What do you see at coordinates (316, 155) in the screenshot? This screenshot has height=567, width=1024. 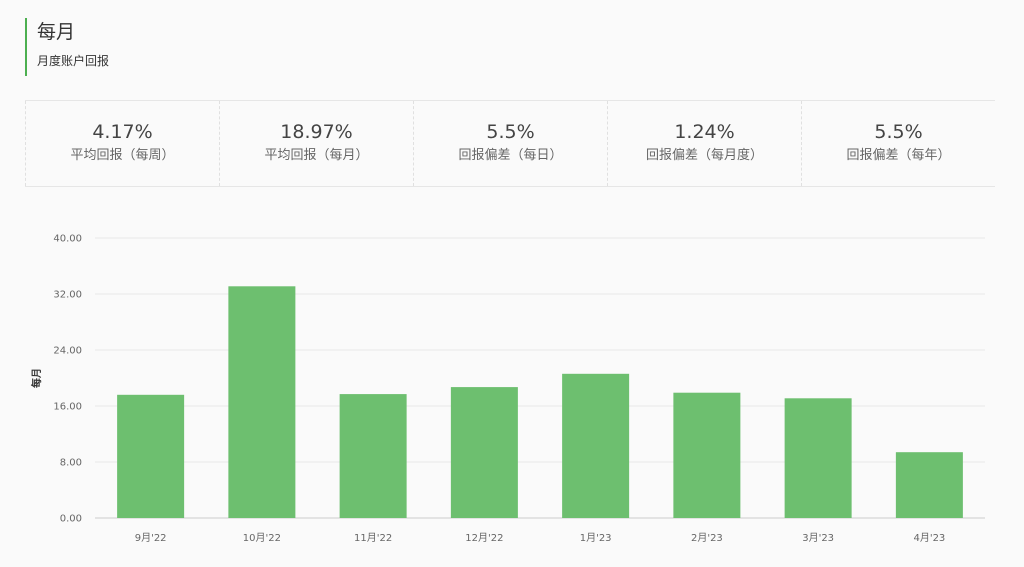 I see `stat-label: 平均回报（每月）` at bounding box center [316, 155].